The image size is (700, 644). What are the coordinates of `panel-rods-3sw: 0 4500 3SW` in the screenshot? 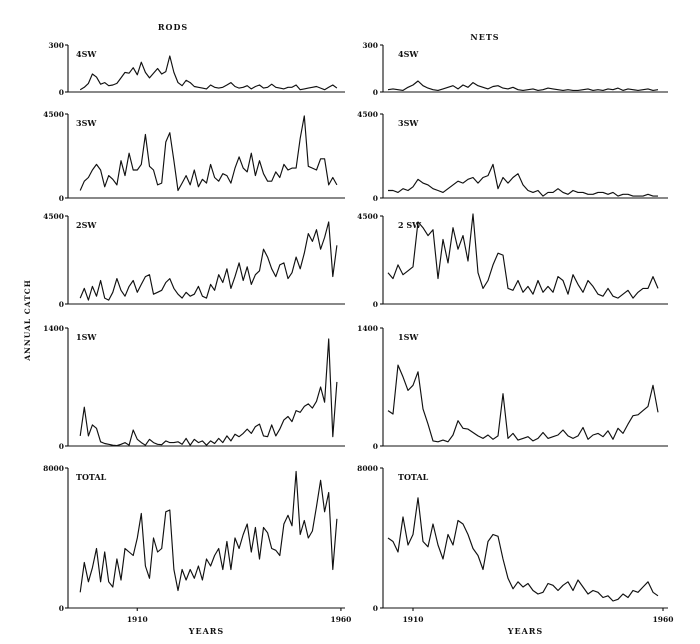 It's located at (194, 156).